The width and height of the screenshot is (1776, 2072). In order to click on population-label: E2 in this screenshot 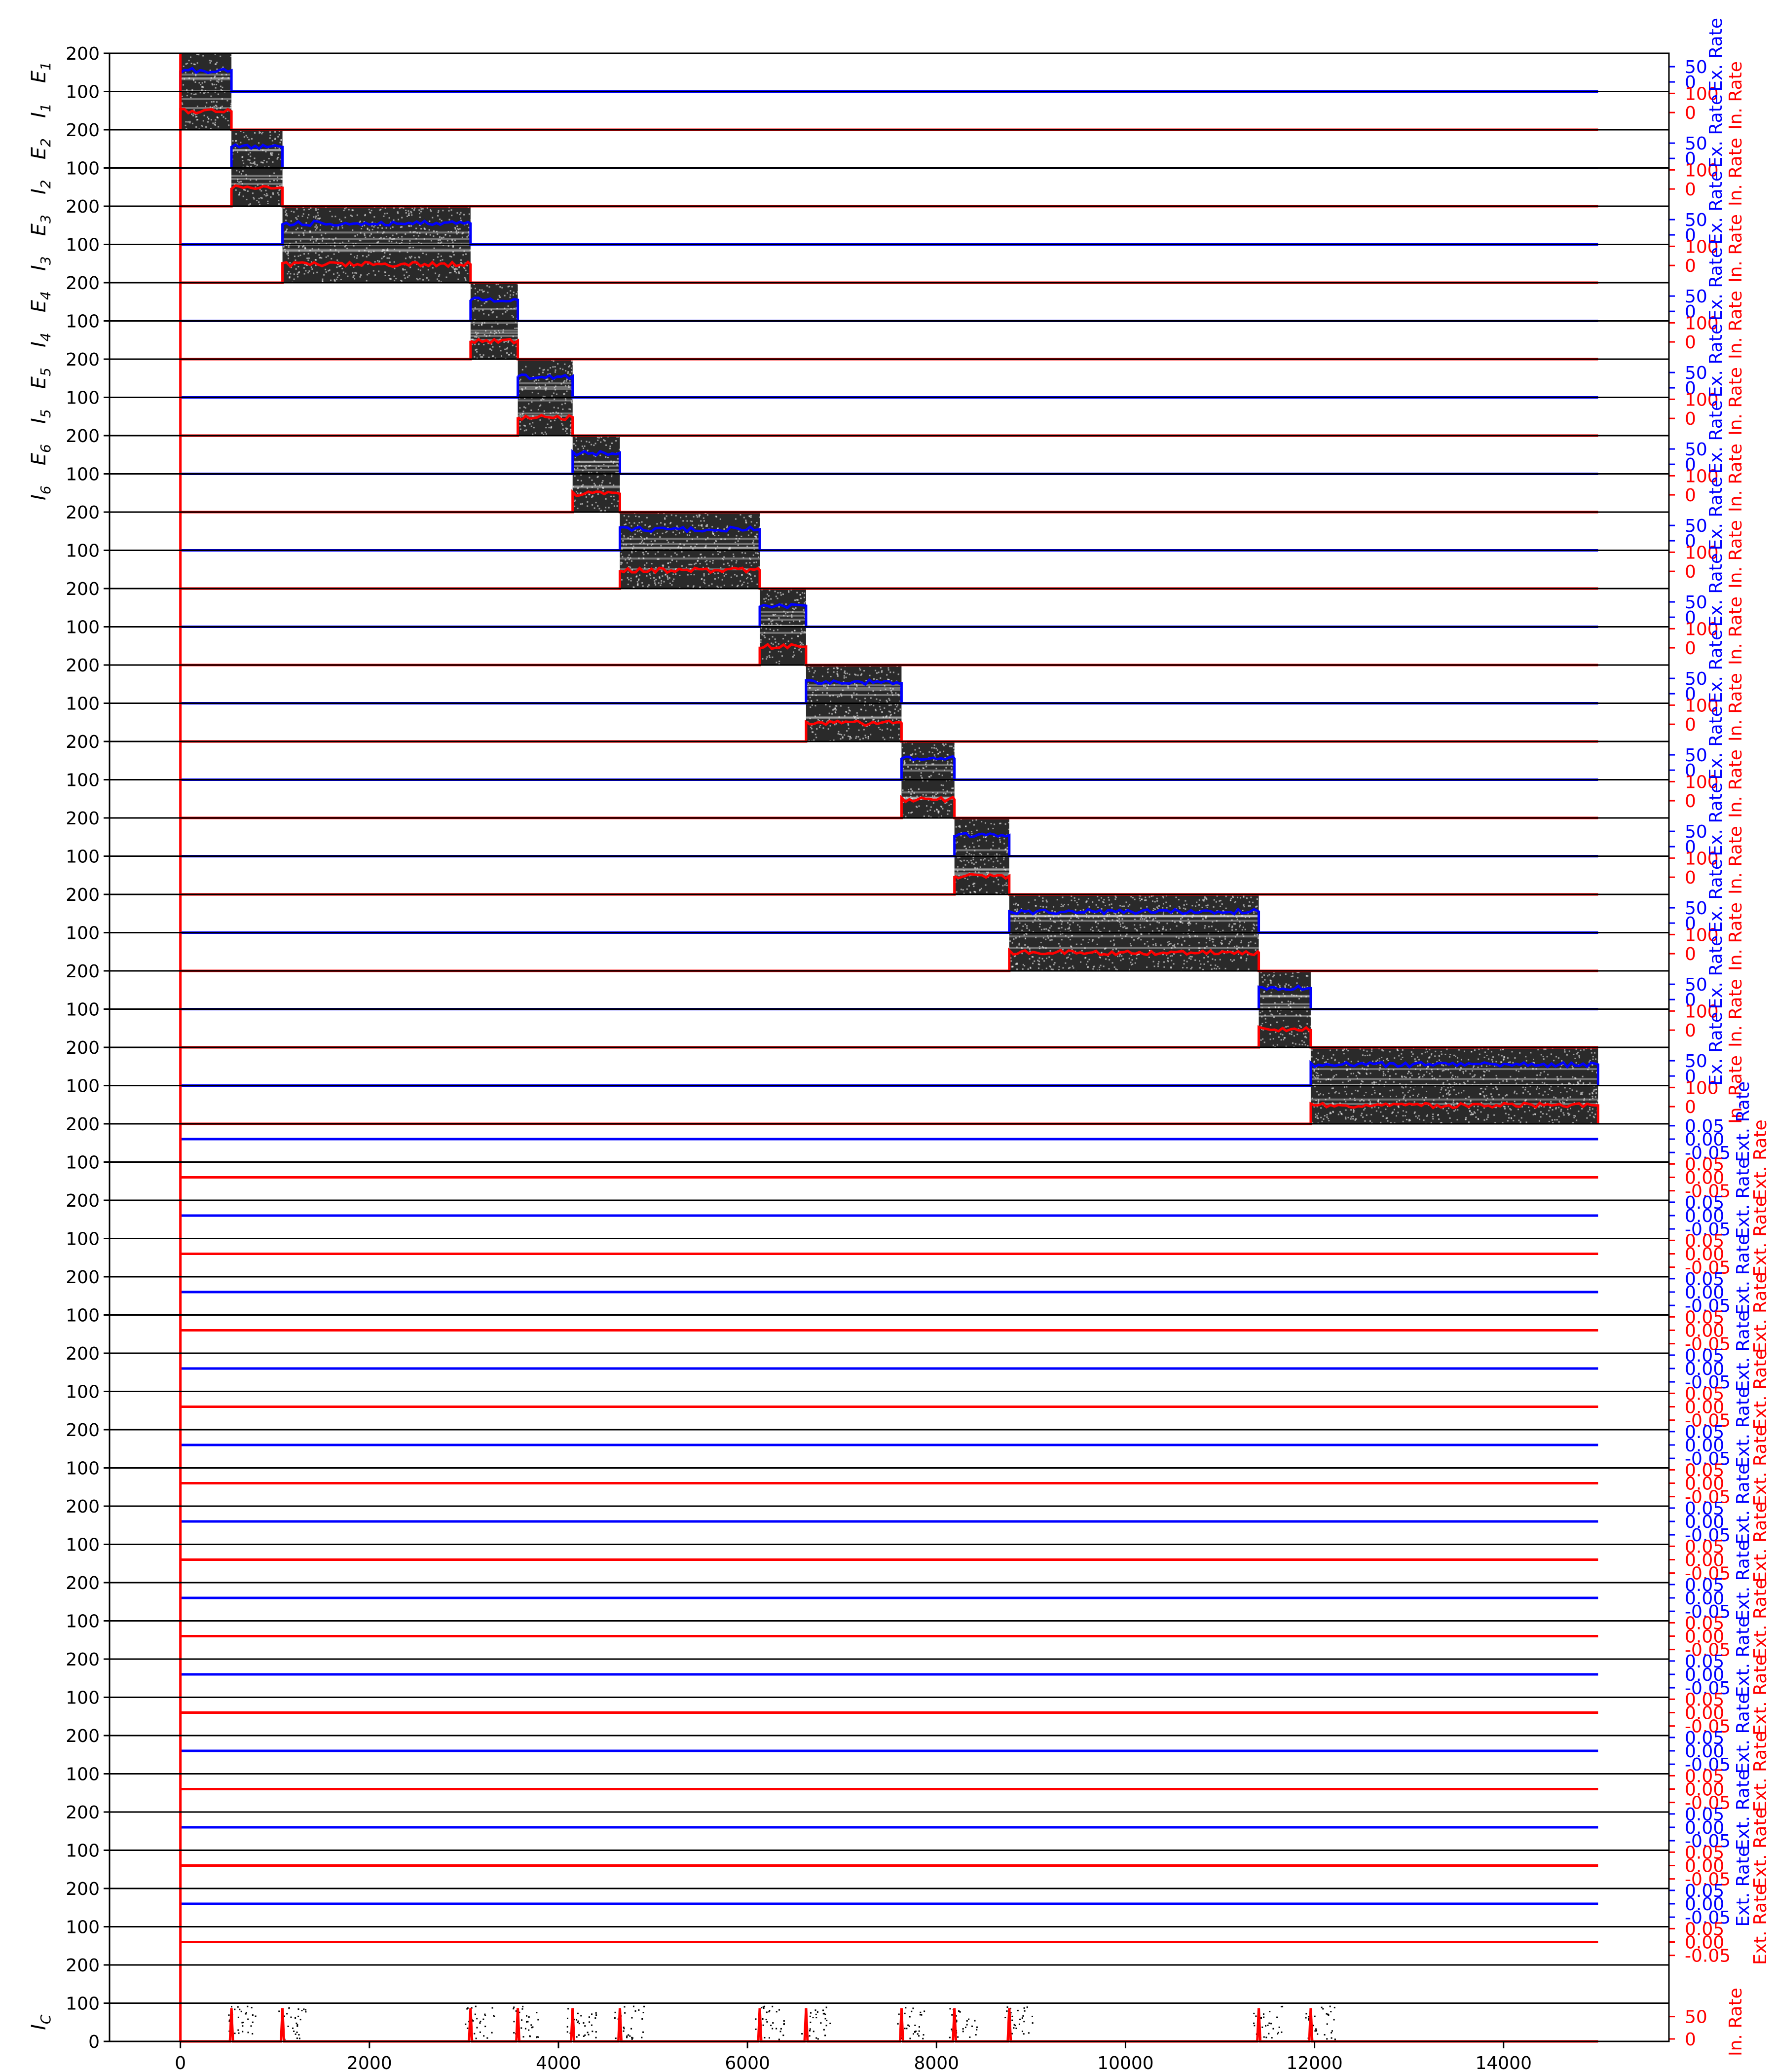, I will do `click(41, 149)`.